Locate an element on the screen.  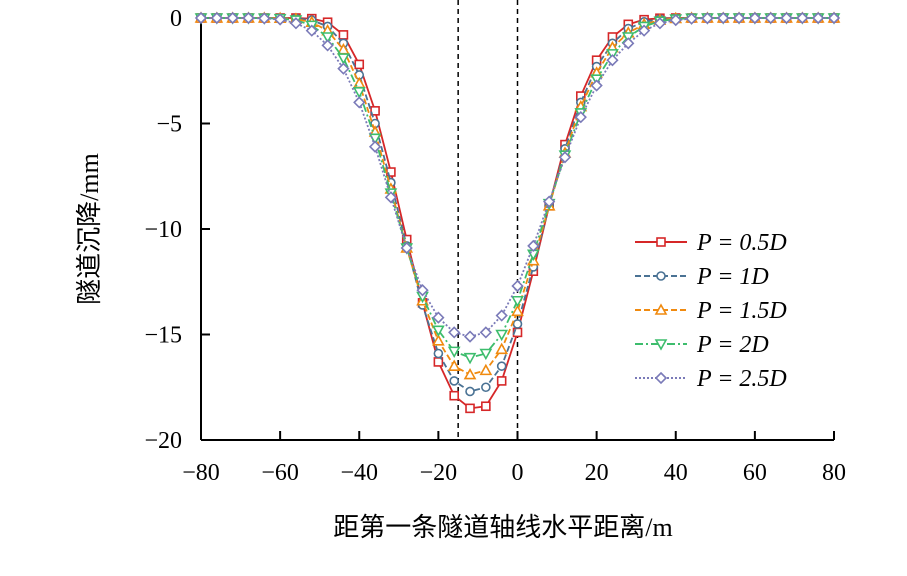
legend-label: P = 1.5D is located at coordinates (741, 311).